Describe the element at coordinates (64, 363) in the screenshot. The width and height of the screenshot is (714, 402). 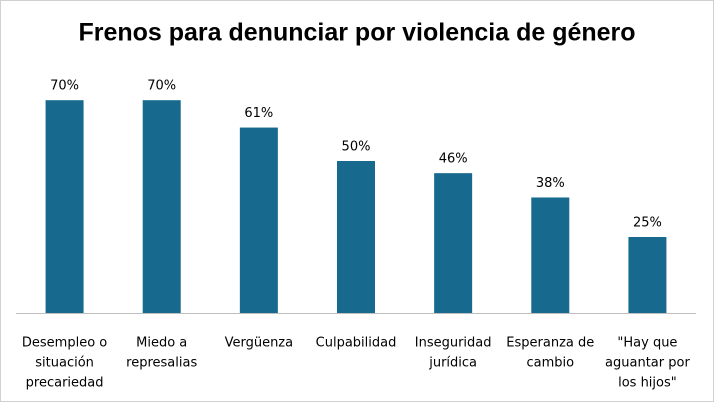
I see `x-tick-label: situación` at that location.